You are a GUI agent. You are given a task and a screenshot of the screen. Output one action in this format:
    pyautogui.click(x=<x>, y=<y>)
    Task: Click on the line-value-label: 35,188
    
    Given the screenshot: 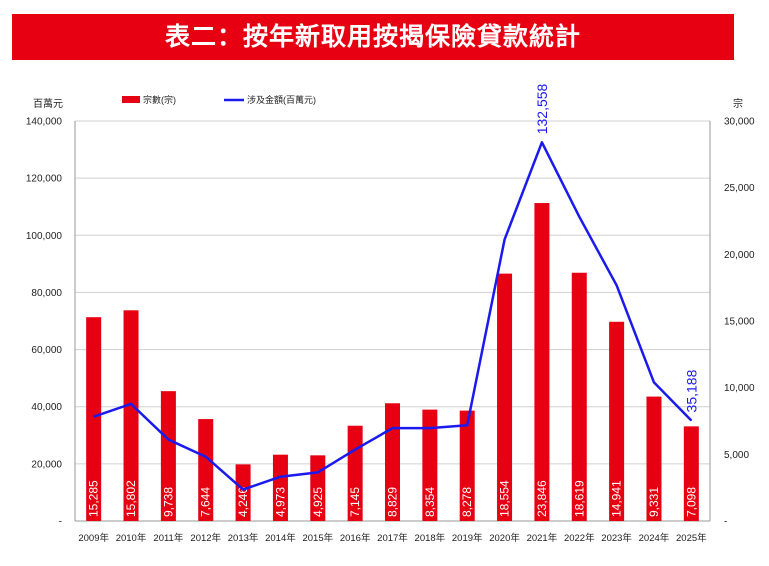 What is the action you would take?
    pyautogui.click(x=691, y=390)
    